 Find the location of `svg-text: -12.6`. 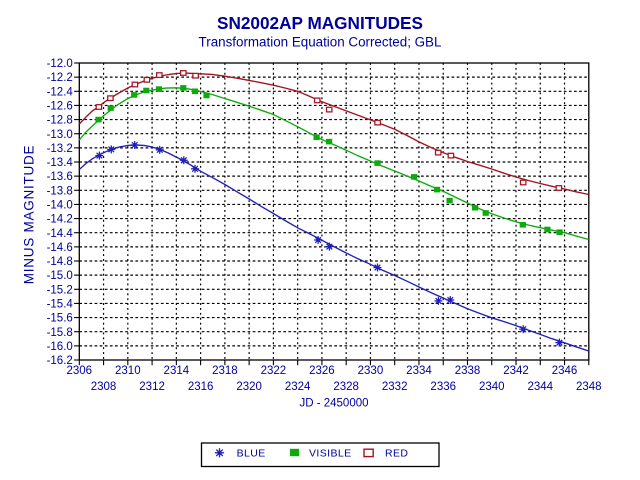

svg-text: -12.6 is located at coordinates (60, 107).